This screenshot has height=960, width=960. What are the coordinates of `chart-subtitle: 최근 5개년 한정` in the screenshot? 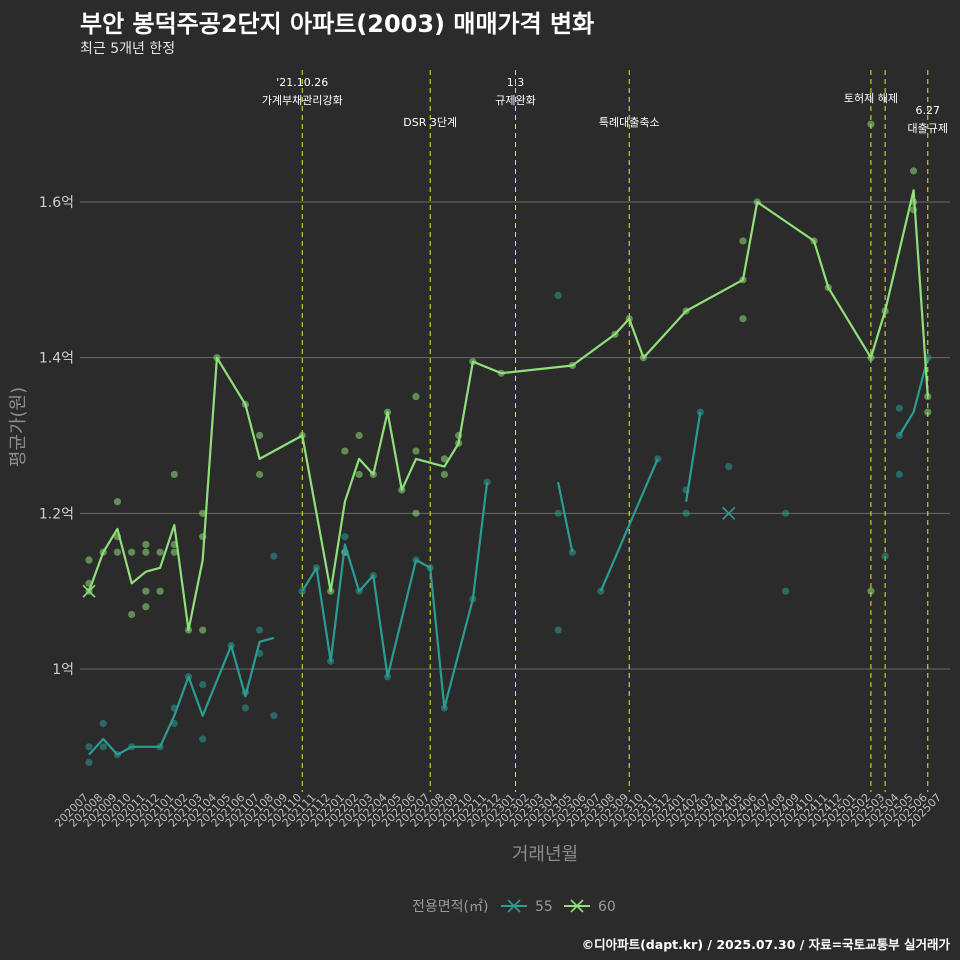 It's located at (128, 49).